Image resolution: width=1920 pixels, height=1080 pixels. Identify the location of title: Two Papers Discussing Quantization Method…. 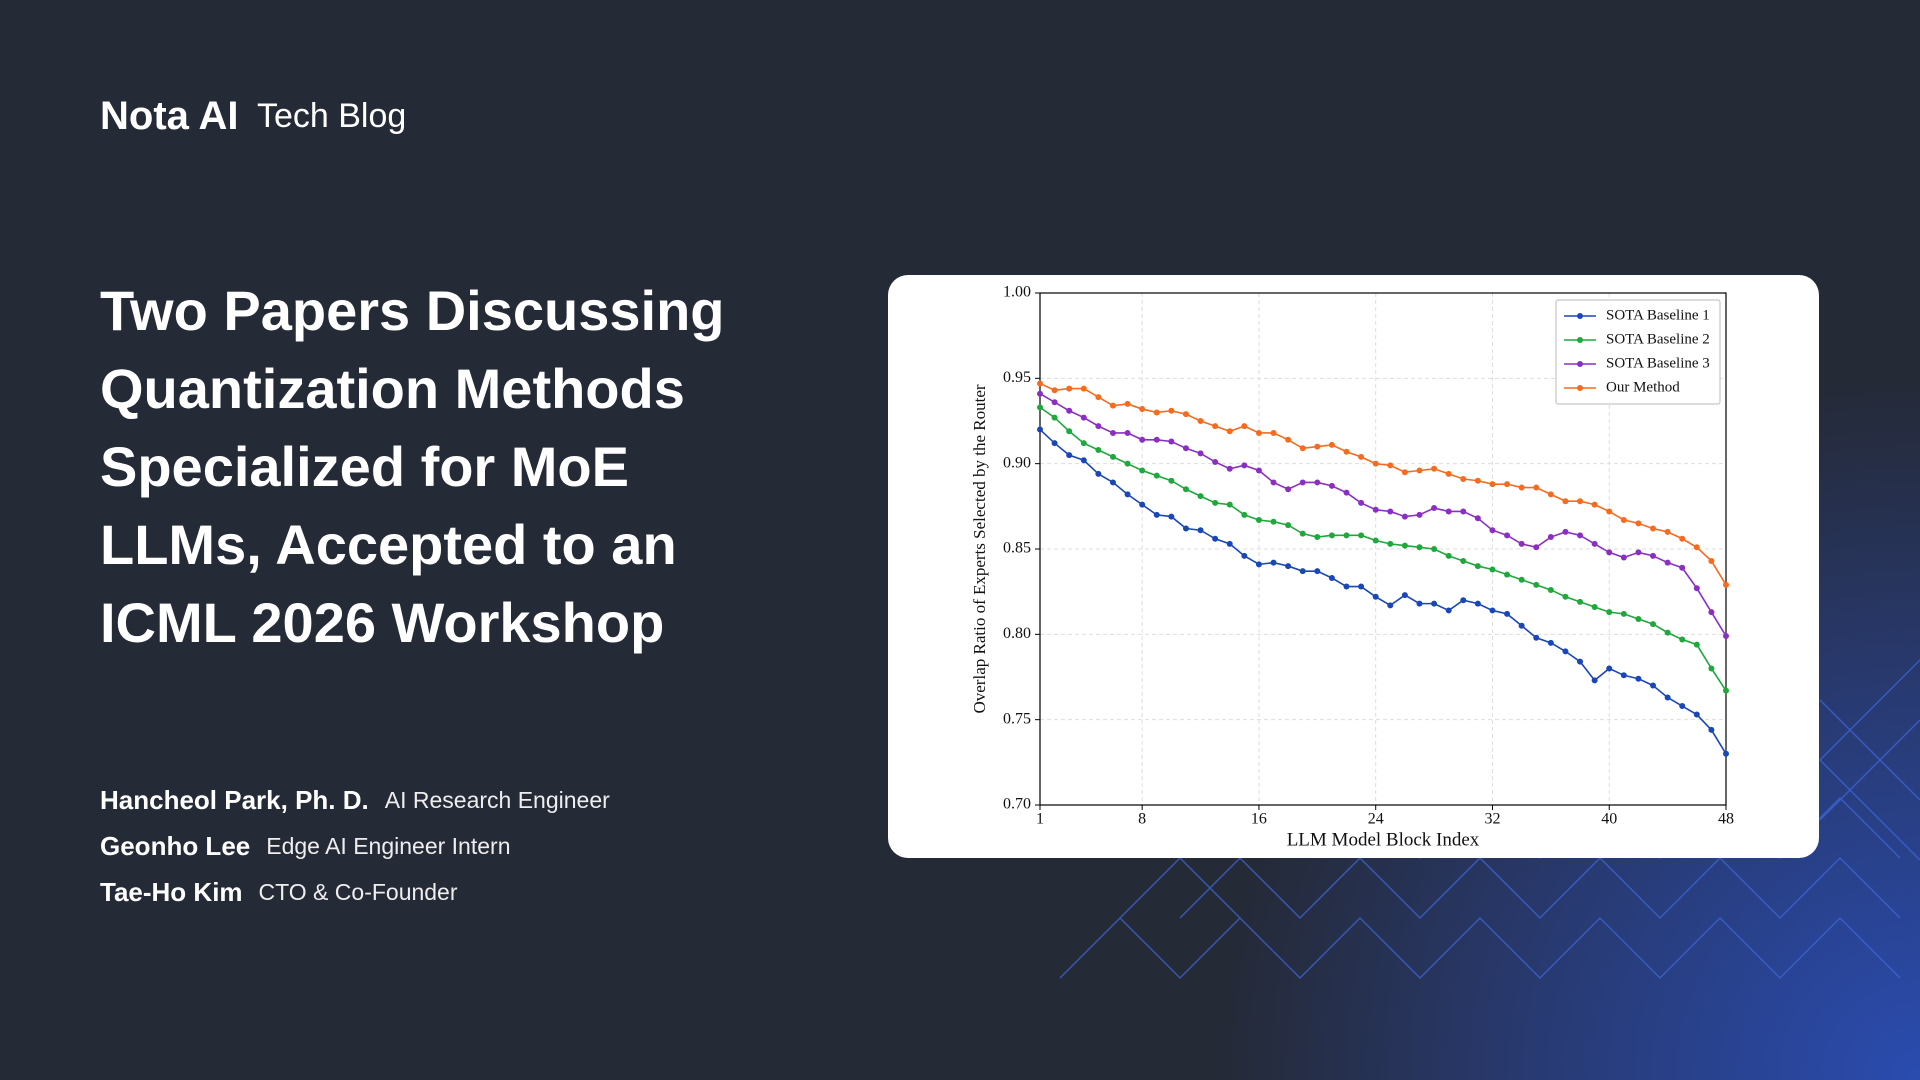
(412, 466).